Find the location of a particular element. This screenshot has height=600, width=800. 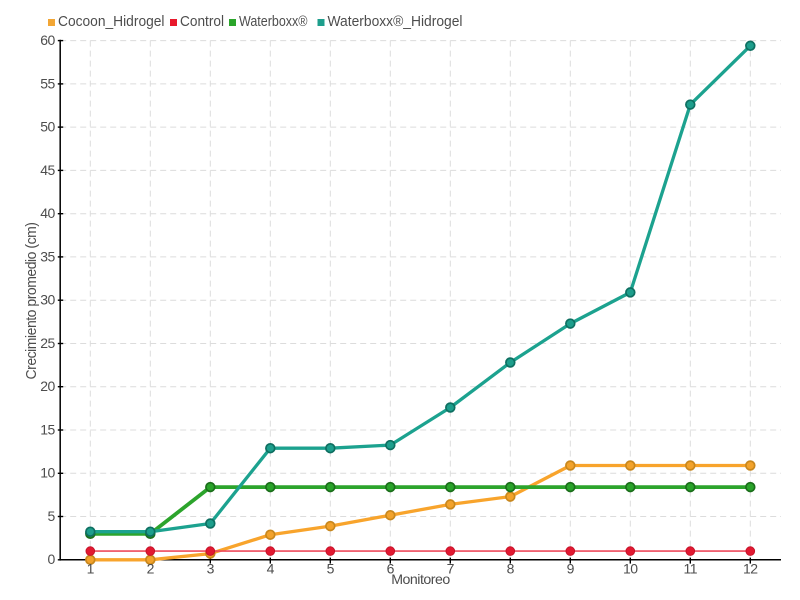

svg-text: 0 is located at coordinates (52, 559).